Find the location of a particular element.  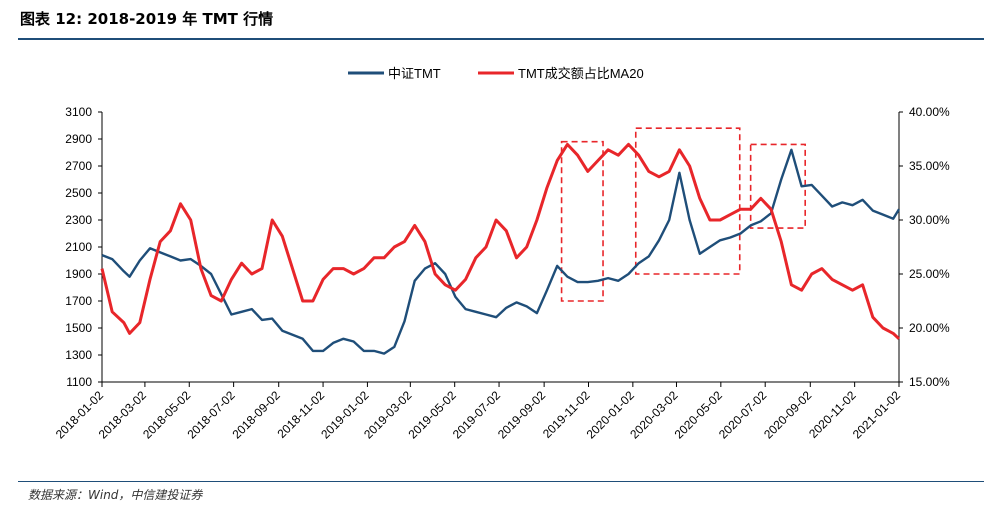

y-right-tick-label: 30.00% is located at coordinates (929, 220).